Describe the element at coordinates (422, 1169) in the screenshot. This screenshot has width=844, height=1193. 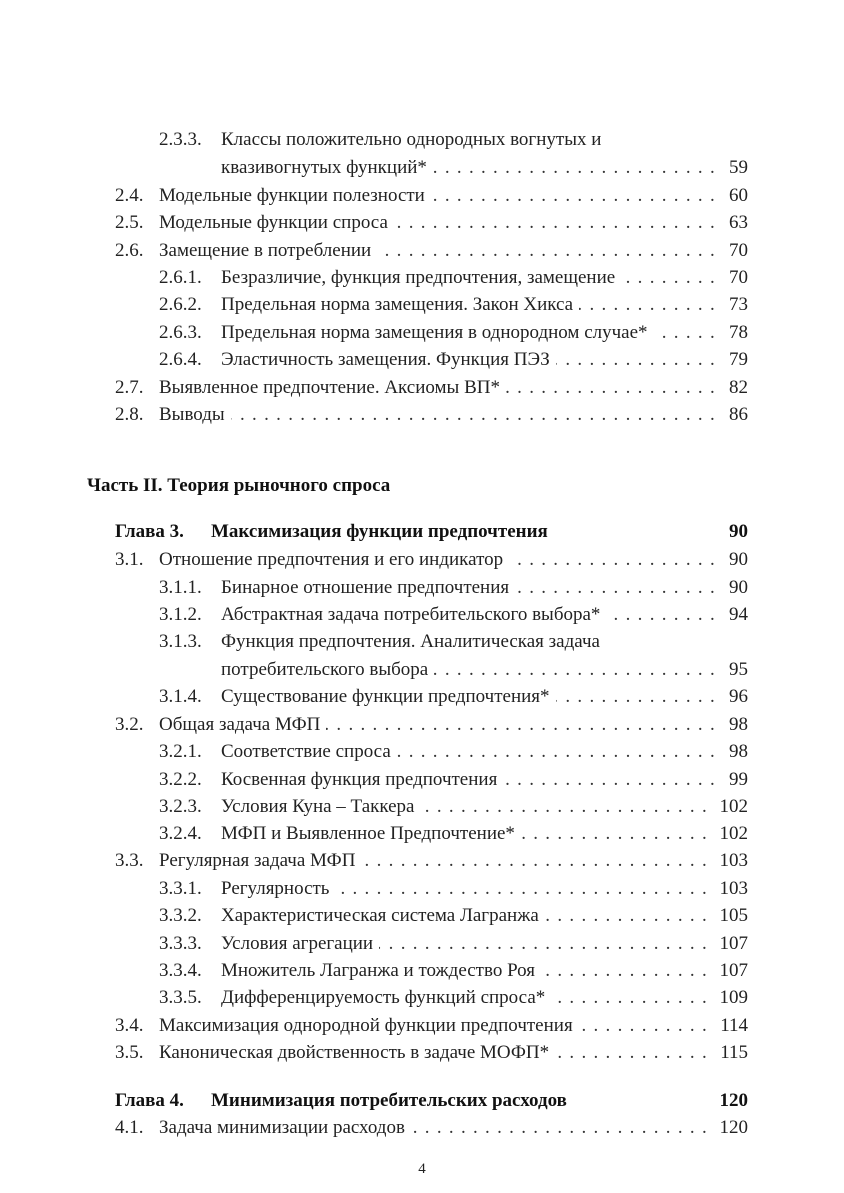
I see `page-number: 4` at that location.